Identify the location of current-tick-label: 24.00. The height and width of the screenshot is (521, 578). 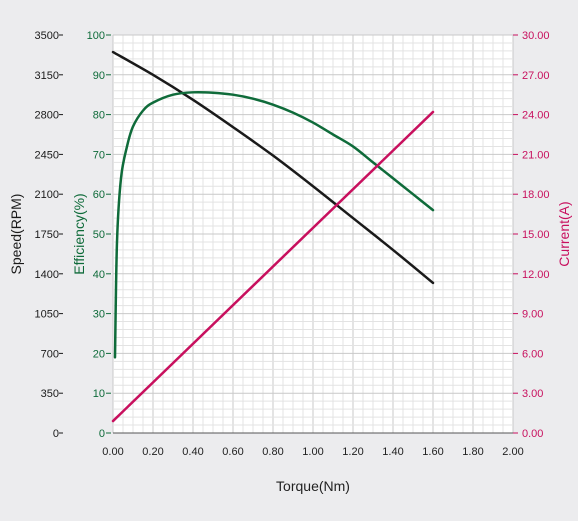
(536, 116).